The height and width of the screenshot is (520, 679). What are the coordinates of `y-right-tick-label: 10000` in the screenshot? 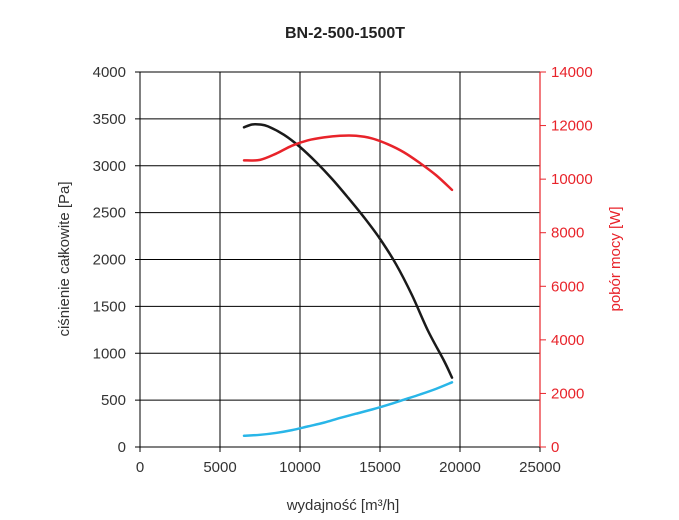 It's located at (572, 179).